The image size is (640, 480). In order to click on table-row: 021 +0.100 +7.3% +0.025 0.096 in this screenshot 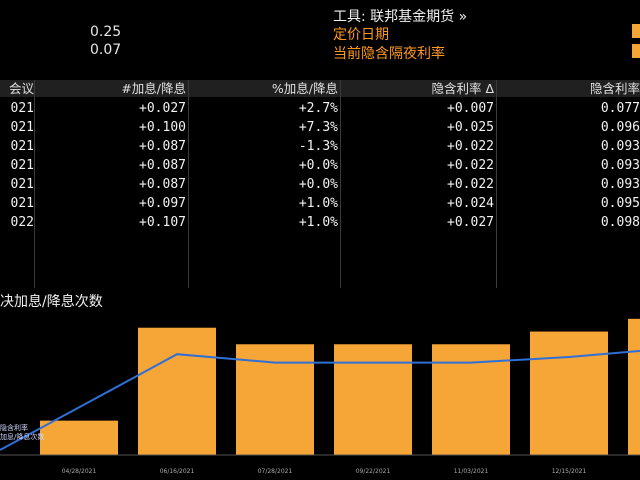, I will do `click(320, 127)`.